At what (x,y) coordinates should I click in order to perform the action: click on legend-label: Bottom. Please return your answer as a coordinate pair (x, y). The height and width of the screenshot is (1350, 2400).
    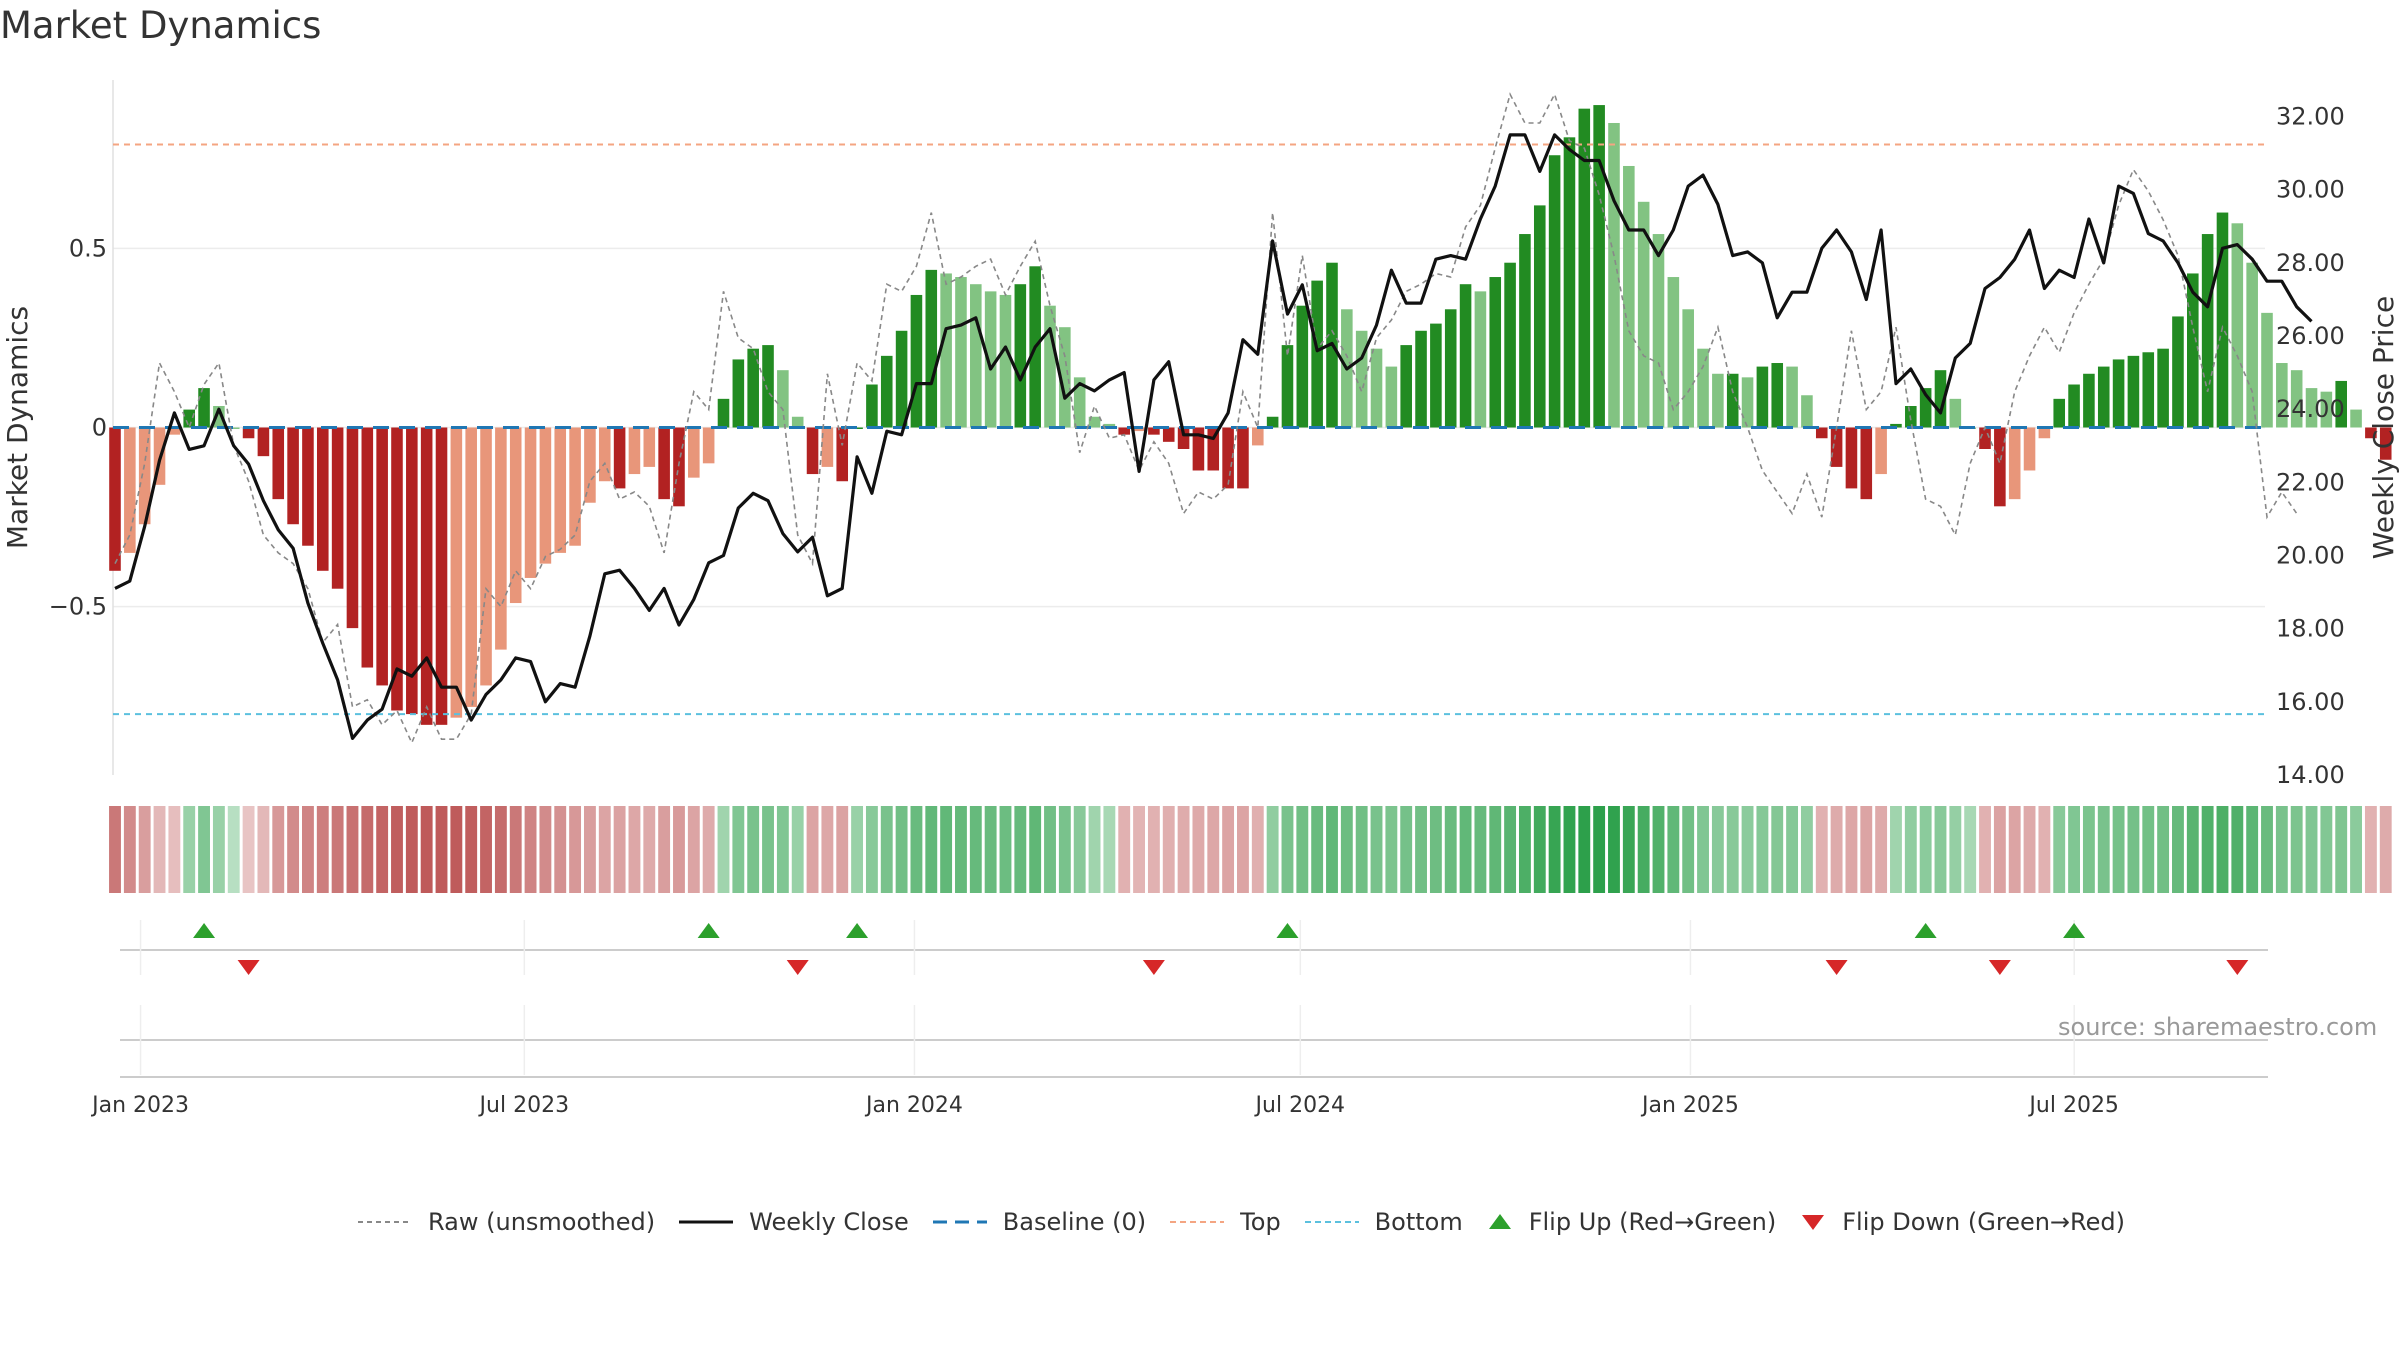
    Looking at the image, I should click on (1418, 1222).